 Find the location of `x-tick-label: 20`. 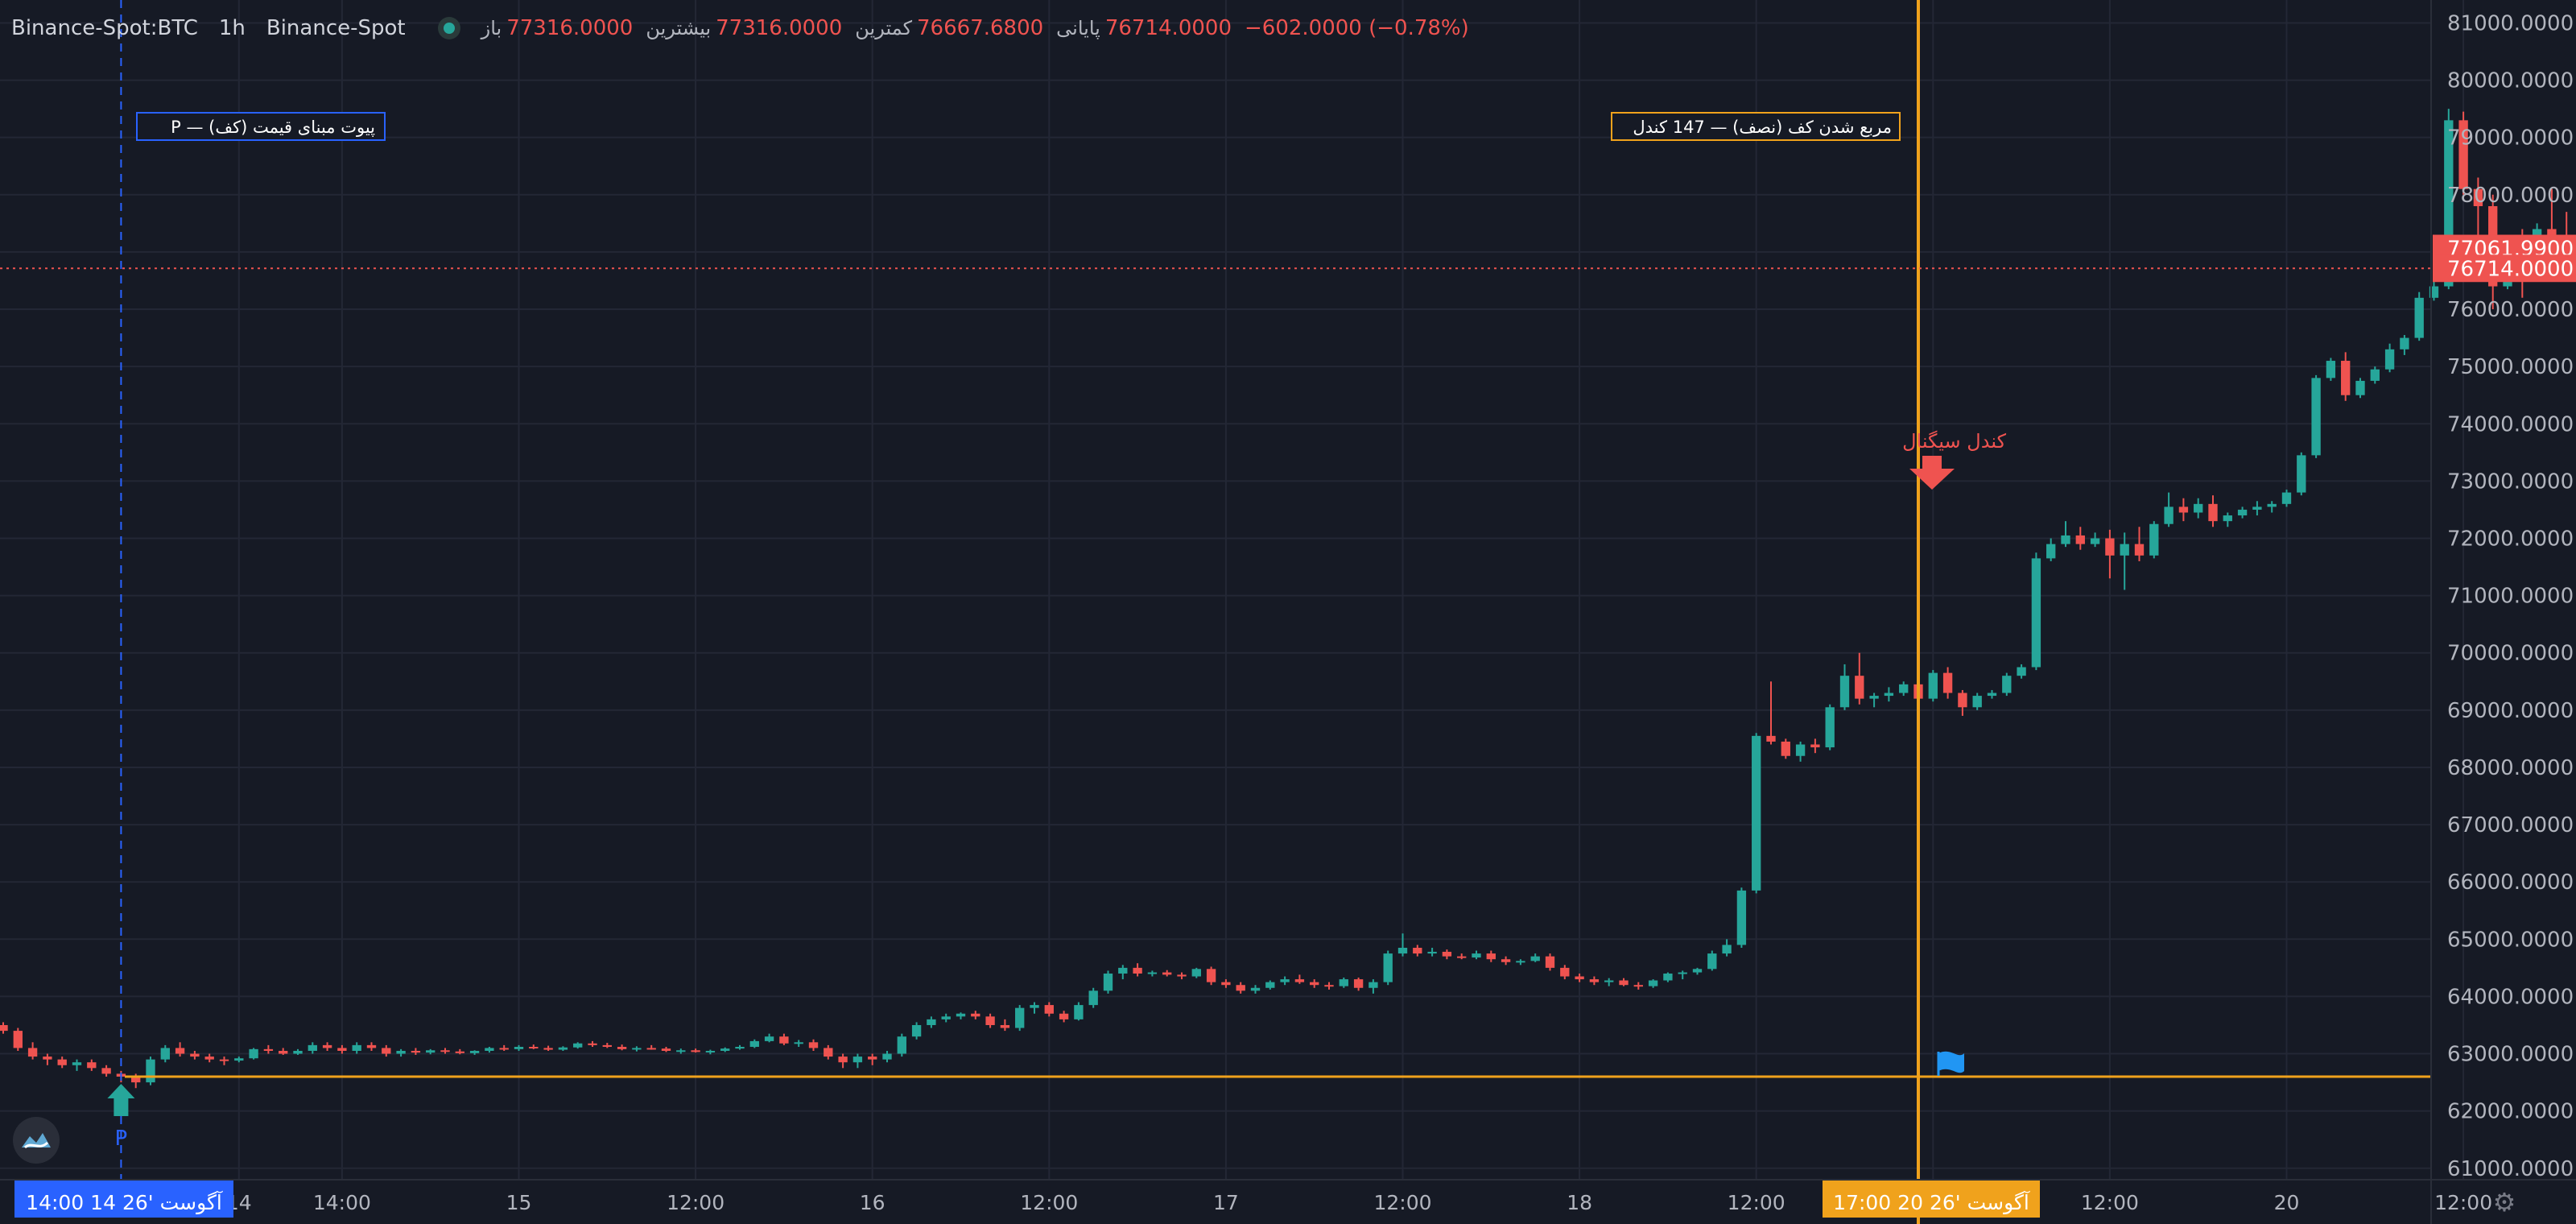

x-tick-label: 20 is located at coordinates (2287, 1202).